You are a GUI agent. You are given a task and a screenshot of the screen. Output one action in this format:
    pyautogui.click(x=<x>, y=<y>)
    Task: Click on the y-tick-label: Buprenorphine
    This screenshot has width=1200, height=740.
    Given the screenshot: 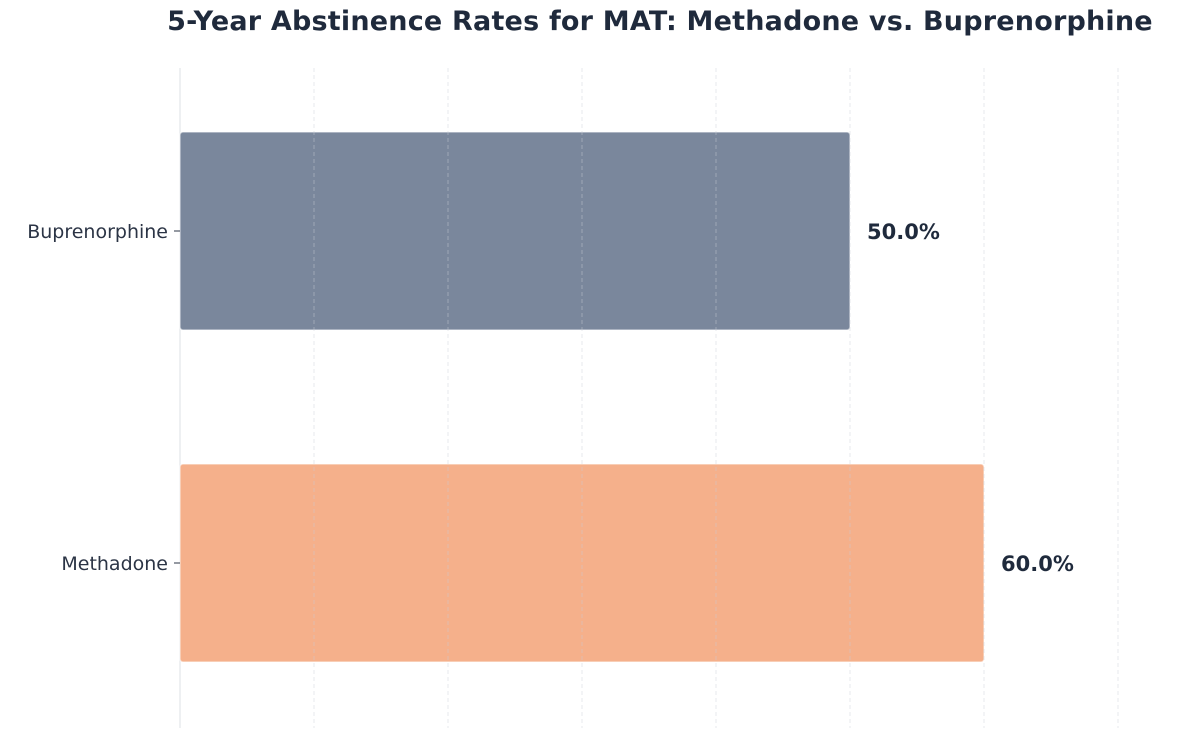 What is the action you would take?
    pyautogui.click(x=97, y=232)
    